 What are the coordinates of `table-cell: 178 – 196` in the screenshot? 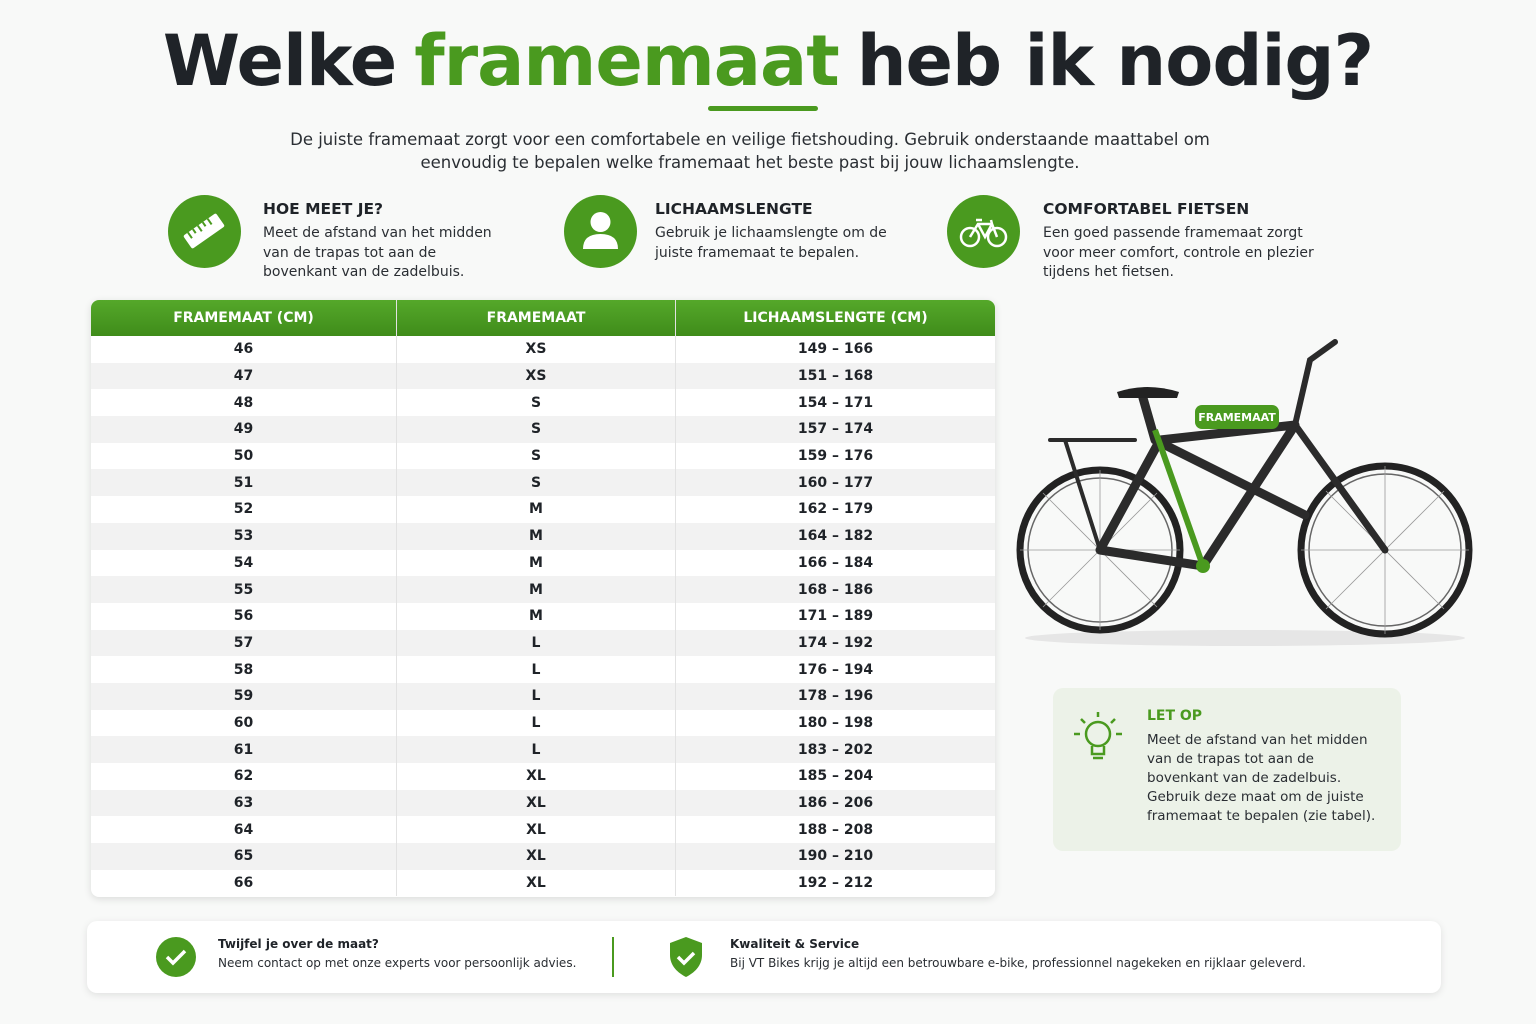 It's located at (835, 696).